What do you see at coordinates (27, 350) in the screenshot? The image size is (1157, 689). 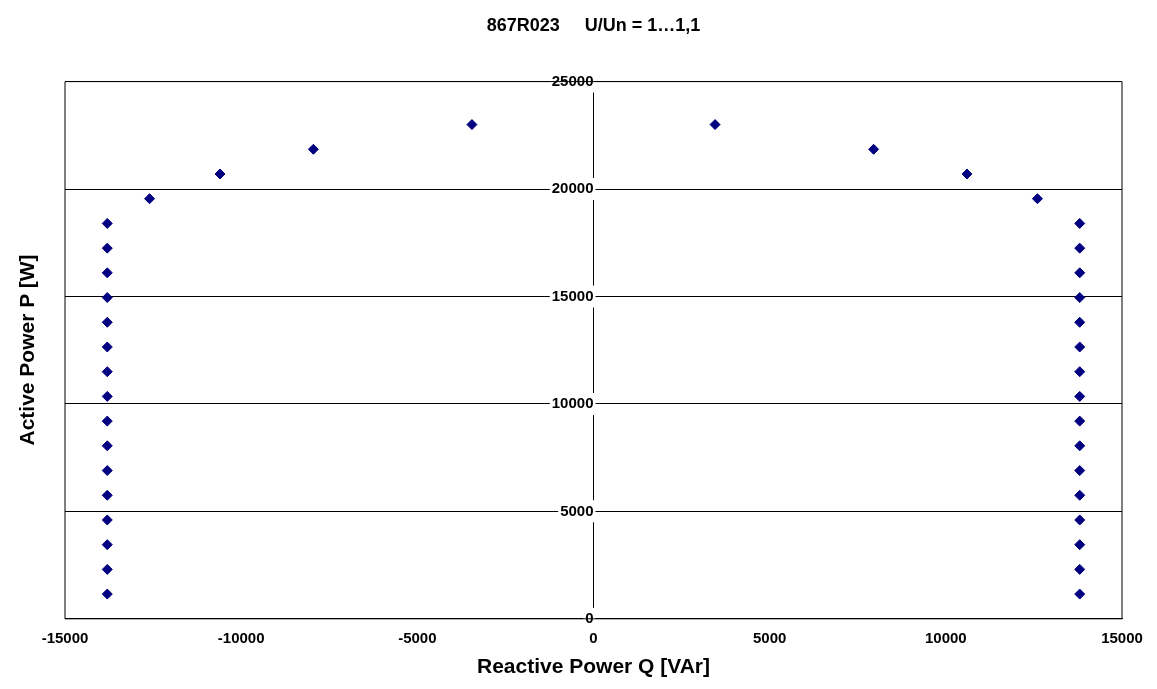 I see `y-axis-title: Active Power P [W]` at bounding box center [27, 350].